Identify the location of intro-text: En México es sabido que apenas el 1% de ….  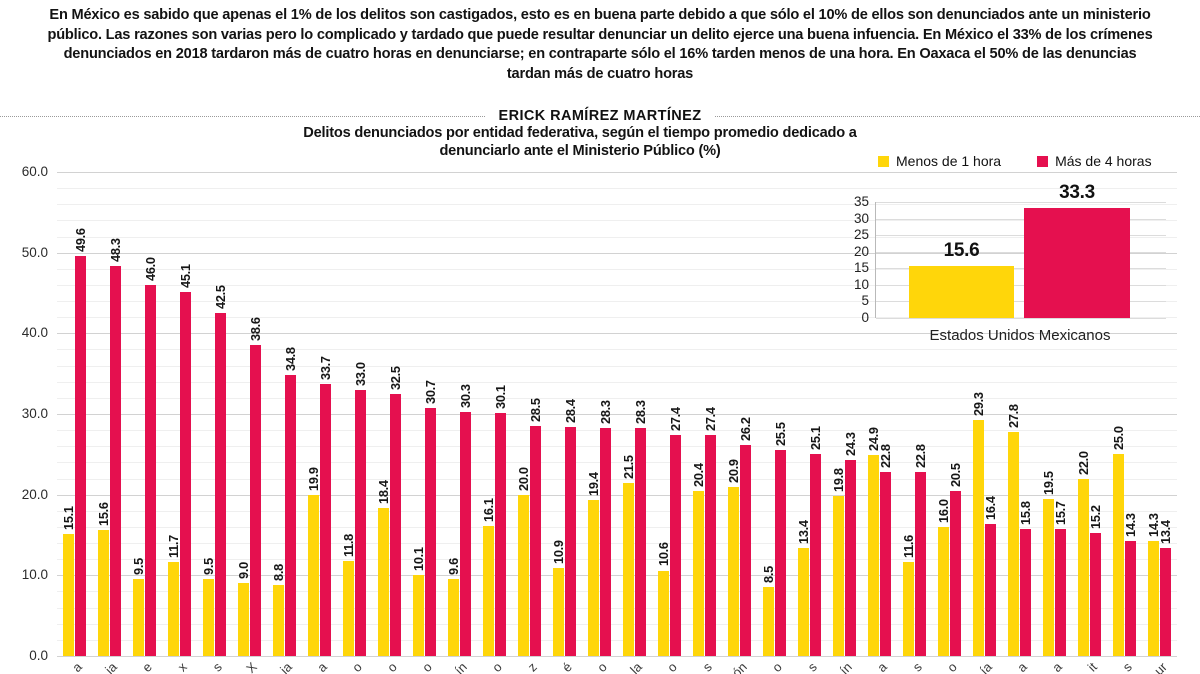
(600, 44).